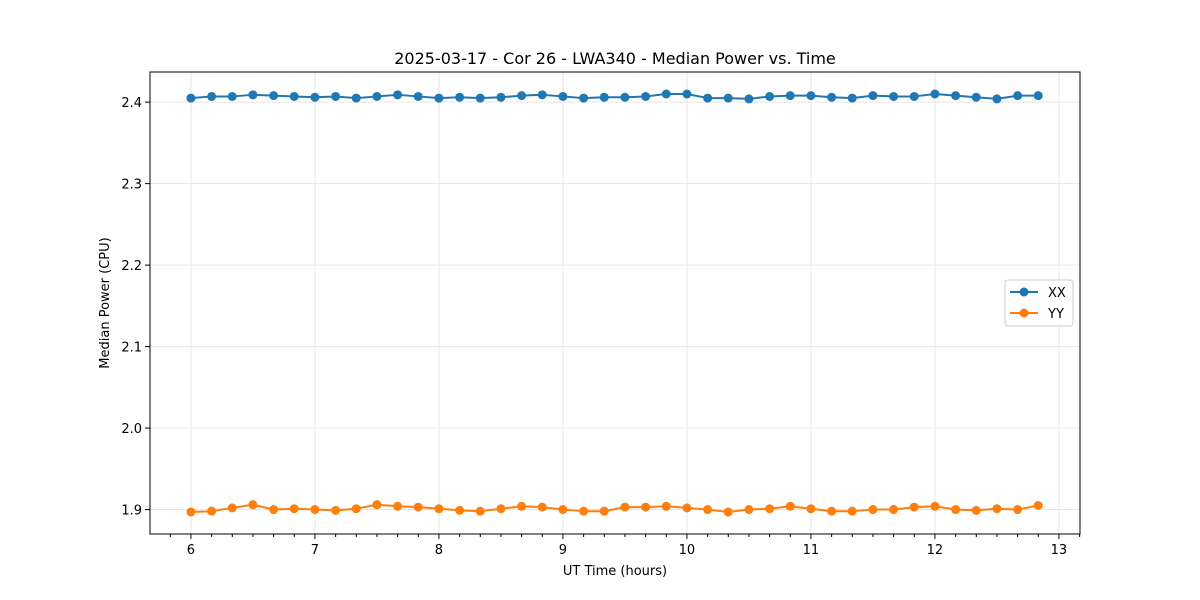 The height and width of the screenshot is (600, 1200). Describe the element at coordinates (1055, 314) in the screenshot. I see `legend-yy-label: YY` at that location.